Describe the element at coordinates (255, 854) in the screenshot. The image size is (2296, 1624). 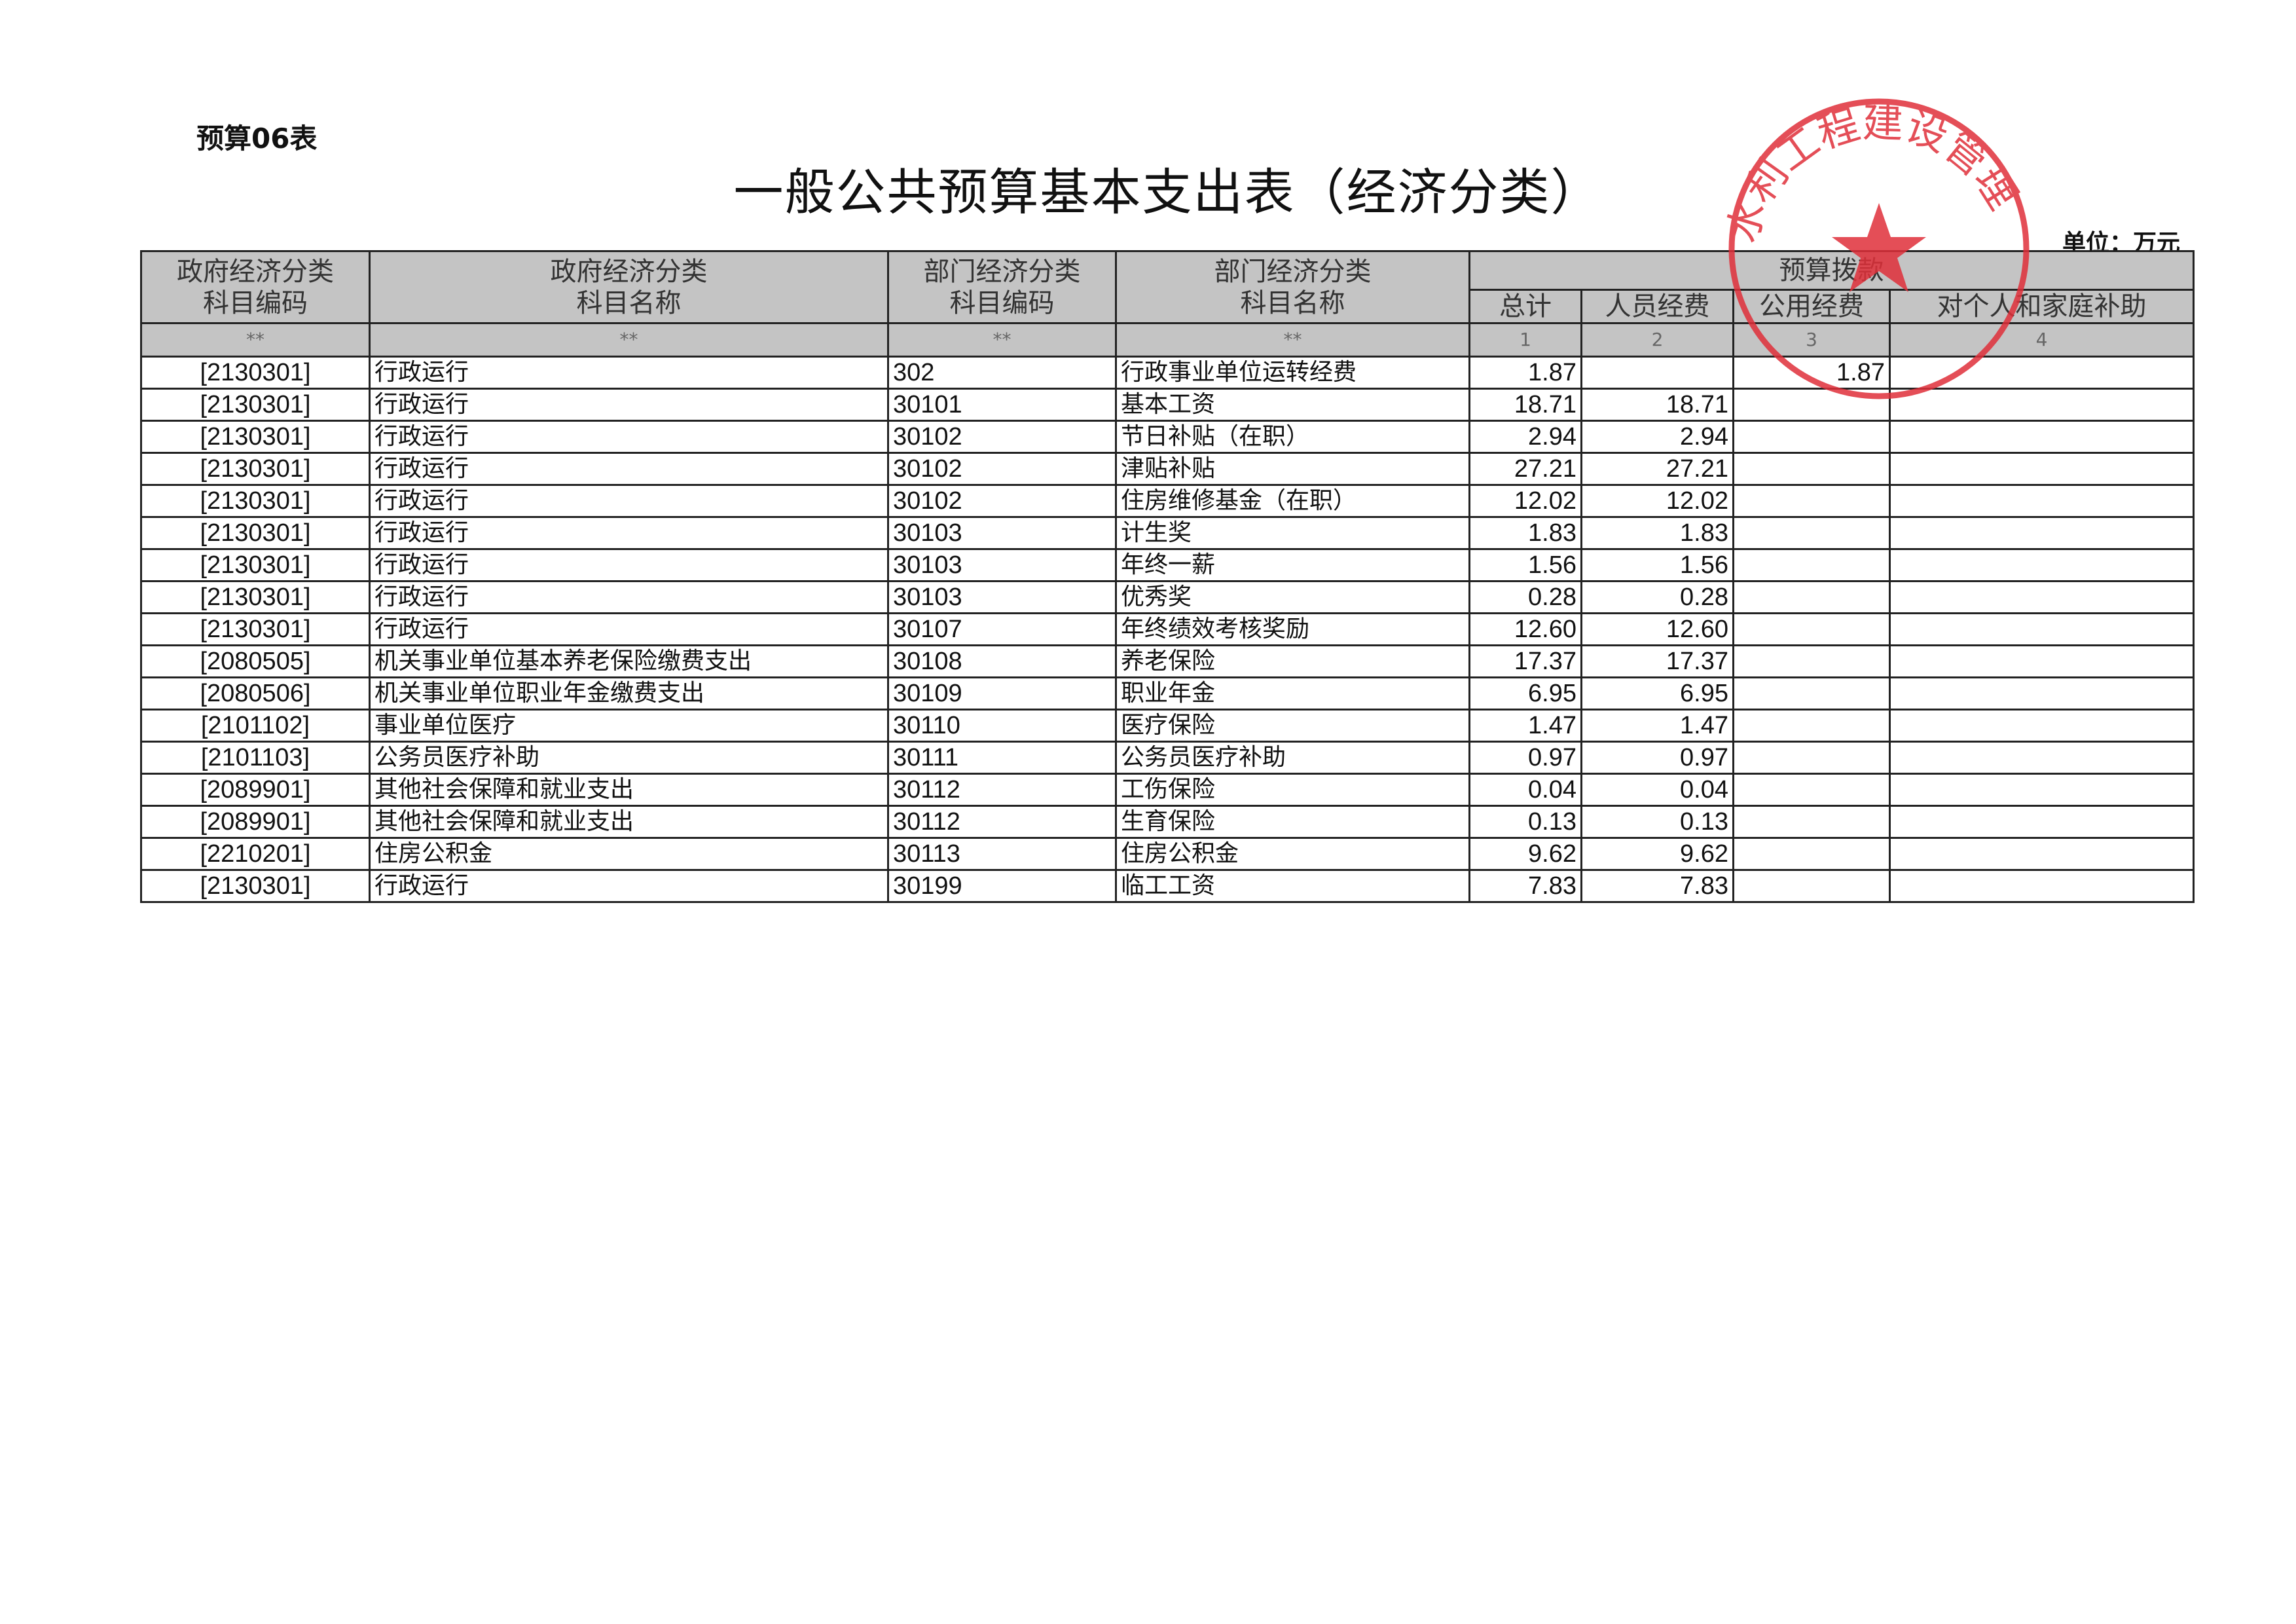
I see `gov-code-cell: [2210201]` at that location.